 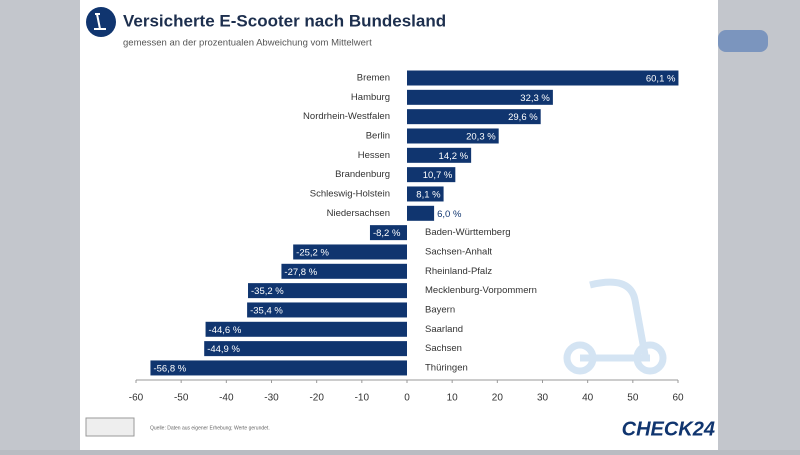 What do you see at coordinates (615, 326) in the screenshot?
I see `watermark` at bounding box center [615, 326].